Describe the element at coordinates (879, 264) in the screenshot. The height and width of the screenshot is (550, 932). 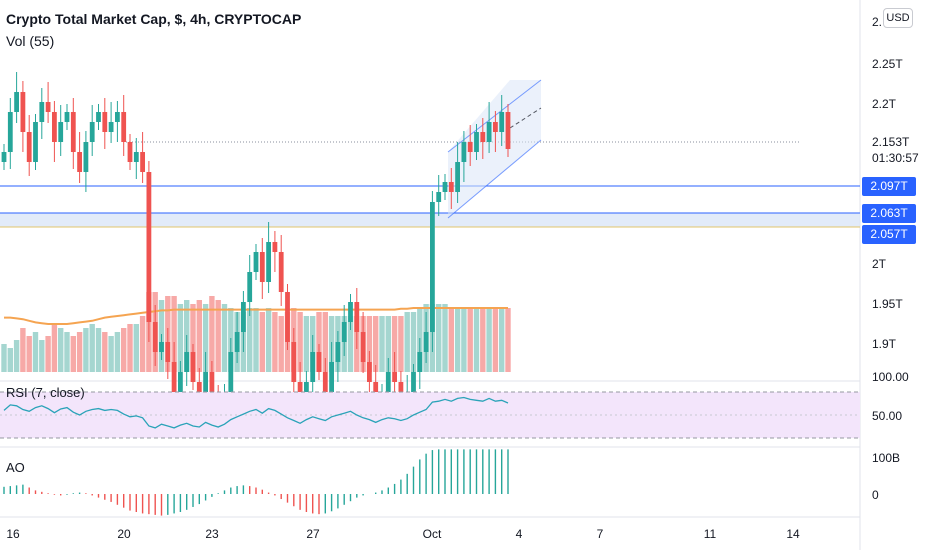
I see `price-tick-label: 2T` at that location.